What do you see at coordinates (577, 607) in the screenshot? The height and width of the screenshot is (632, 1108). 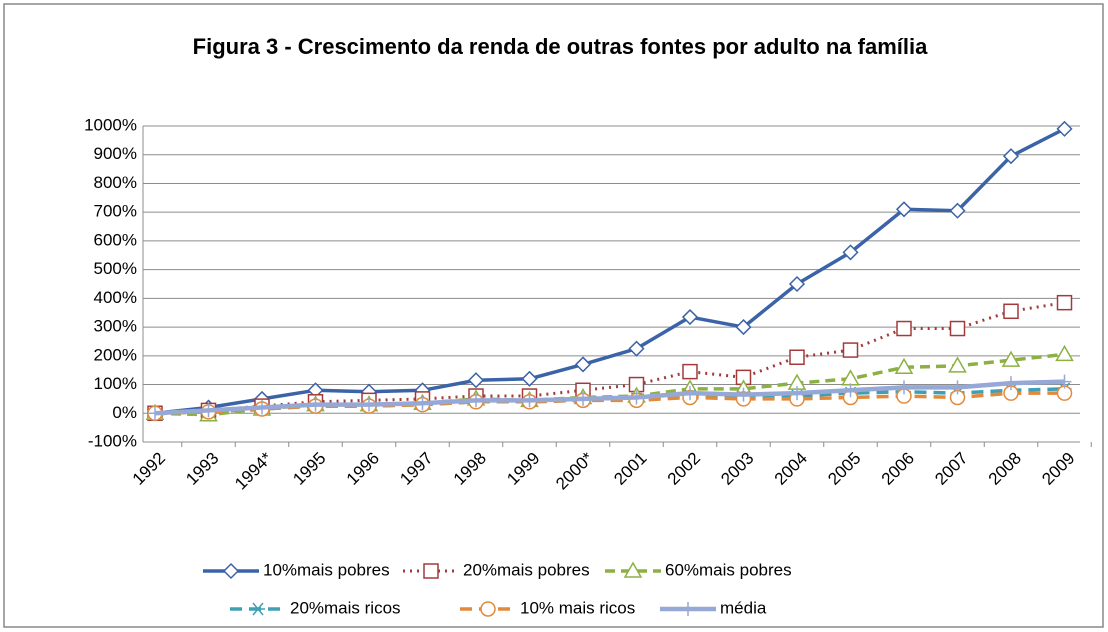 I see `legend-label: 10% mais ricos` at bounding box center [577, 607].